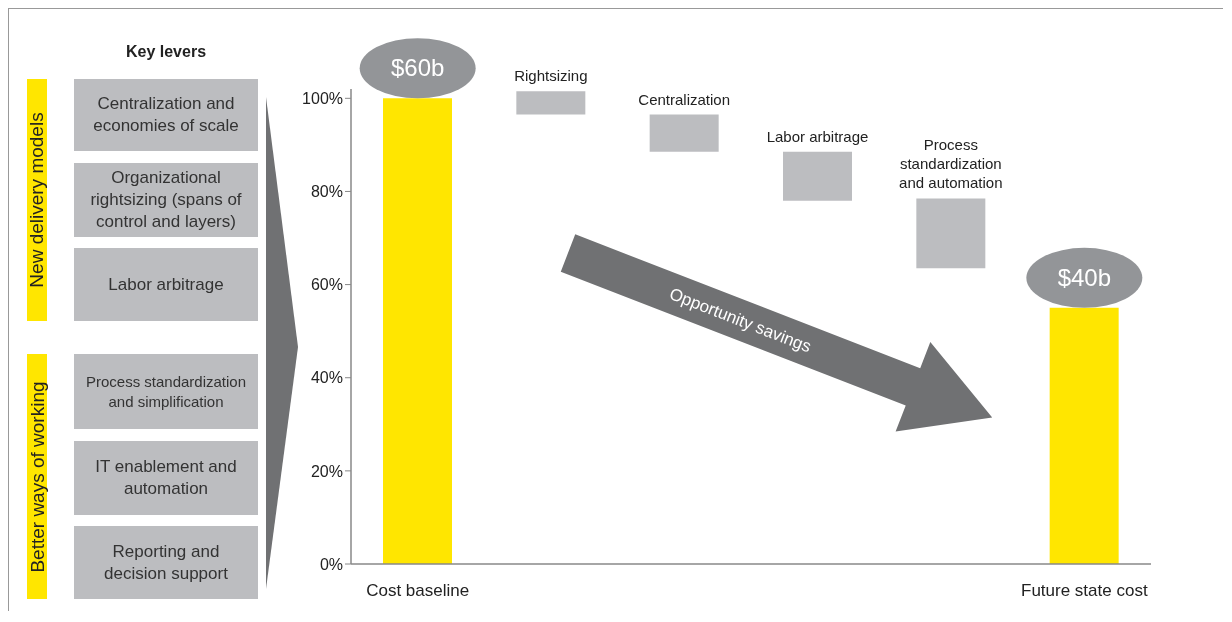 This screenshot has height=622, width=1232. What do you see at coordinates (326, 471) in the screenshot?
I see `y-tick-label: 20%` at bounding box center [326, 471].